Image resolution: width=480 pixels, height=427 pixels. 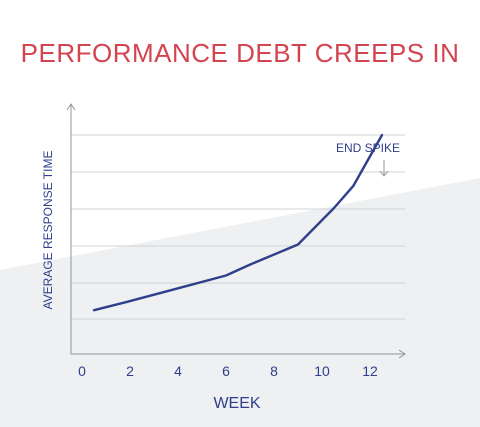 I want to click on x-tick-label: 0, so click(x=82, y=371).